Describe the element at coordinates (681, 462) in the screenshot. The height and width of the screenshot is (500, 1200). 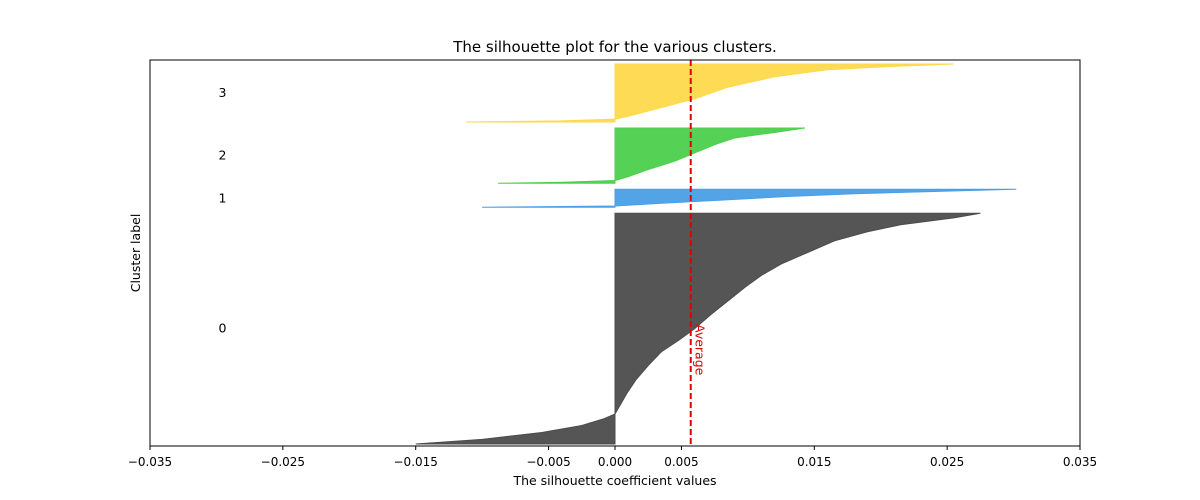
I see `x-tick-label: 0.005` at that location.